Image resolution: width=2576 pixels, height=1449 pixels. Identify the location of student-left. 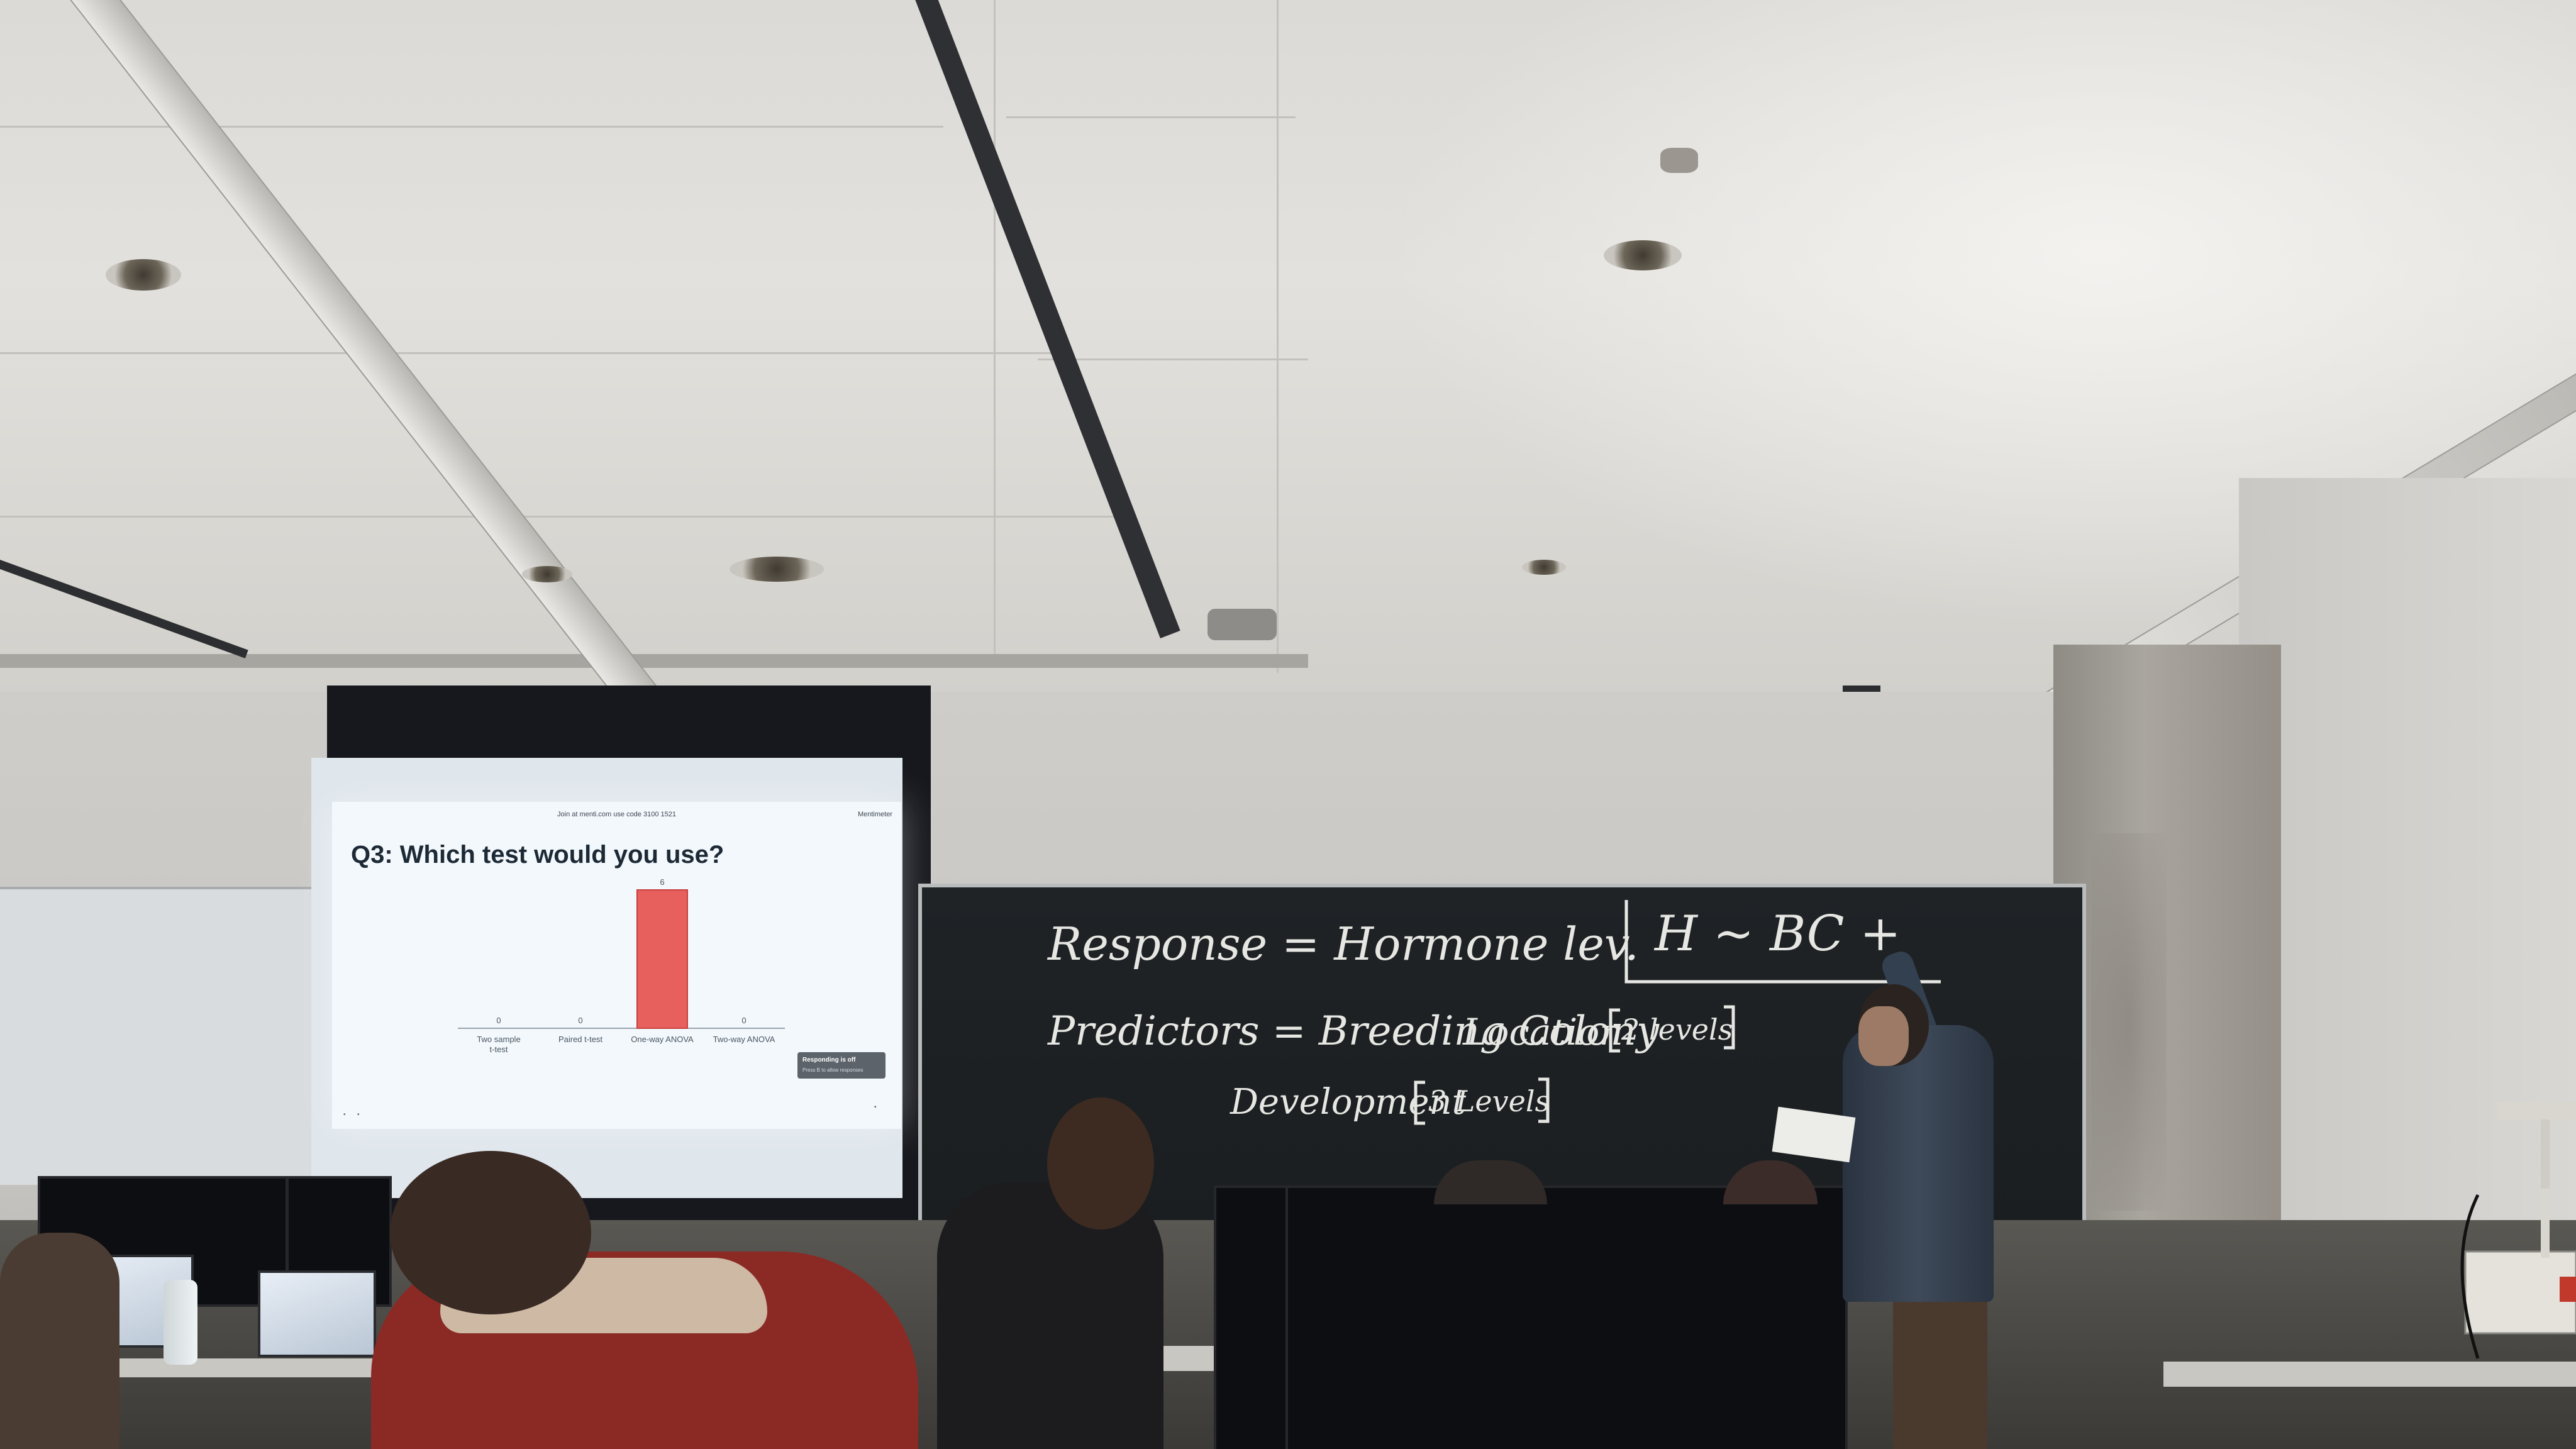
(59, 1341).